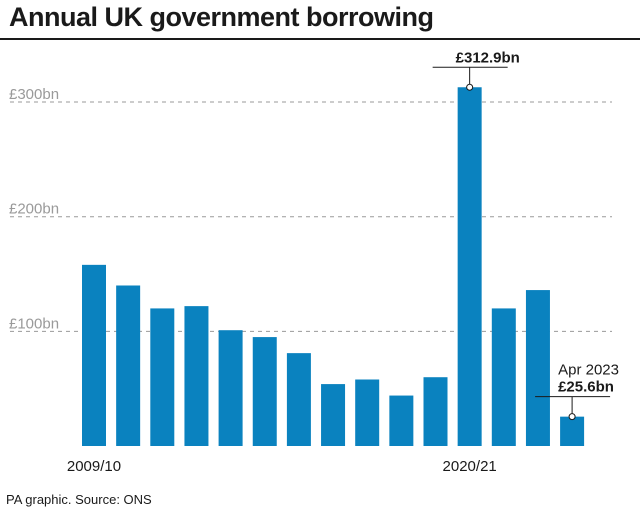 The image size is (640, 513). I want to click on x-tick-label: 2020/21, so click(470, 466).